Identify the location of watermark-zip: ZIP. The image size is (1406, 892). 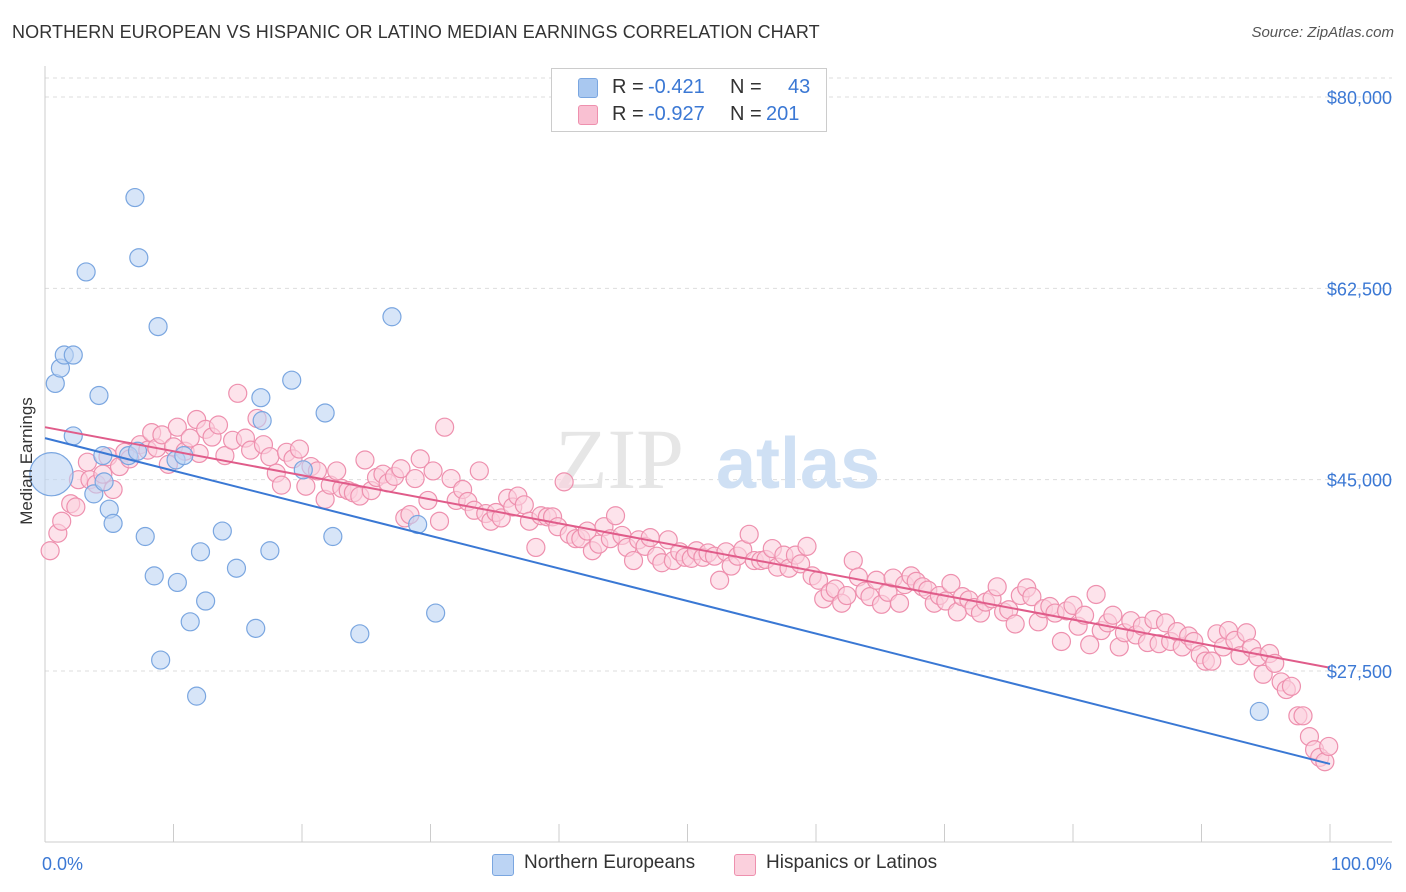
(619, 459).